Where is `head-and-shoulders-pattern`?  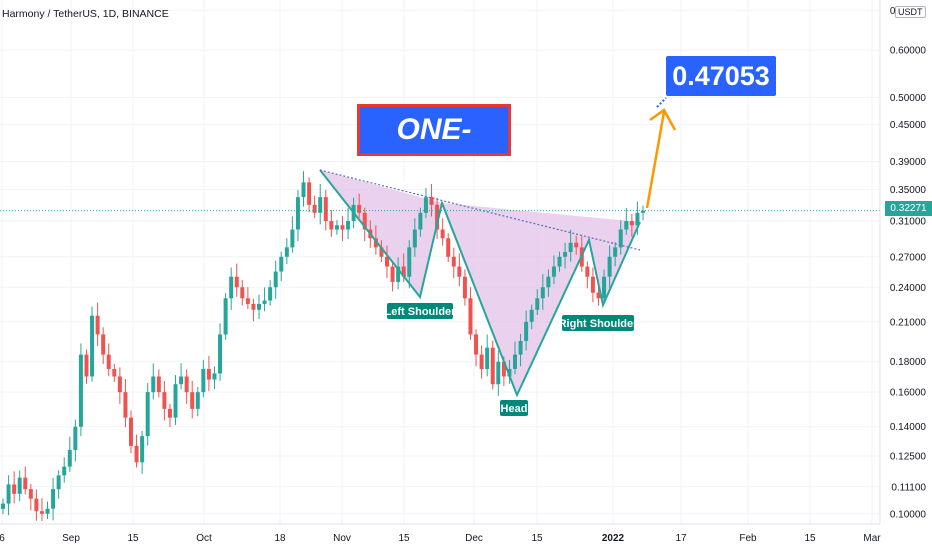 head-and-shoulders-pattern is located at coordinates (480, 282).